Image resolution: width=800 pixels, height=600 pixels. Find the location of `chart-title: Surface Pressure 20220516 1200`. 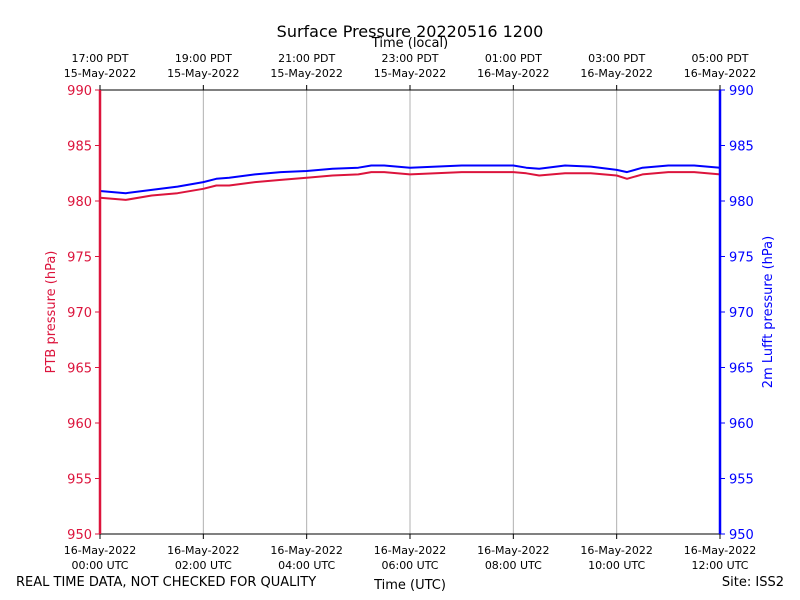

chart-title: Surface Pressure 20220516 1200 is located at coordinates (410, 31).